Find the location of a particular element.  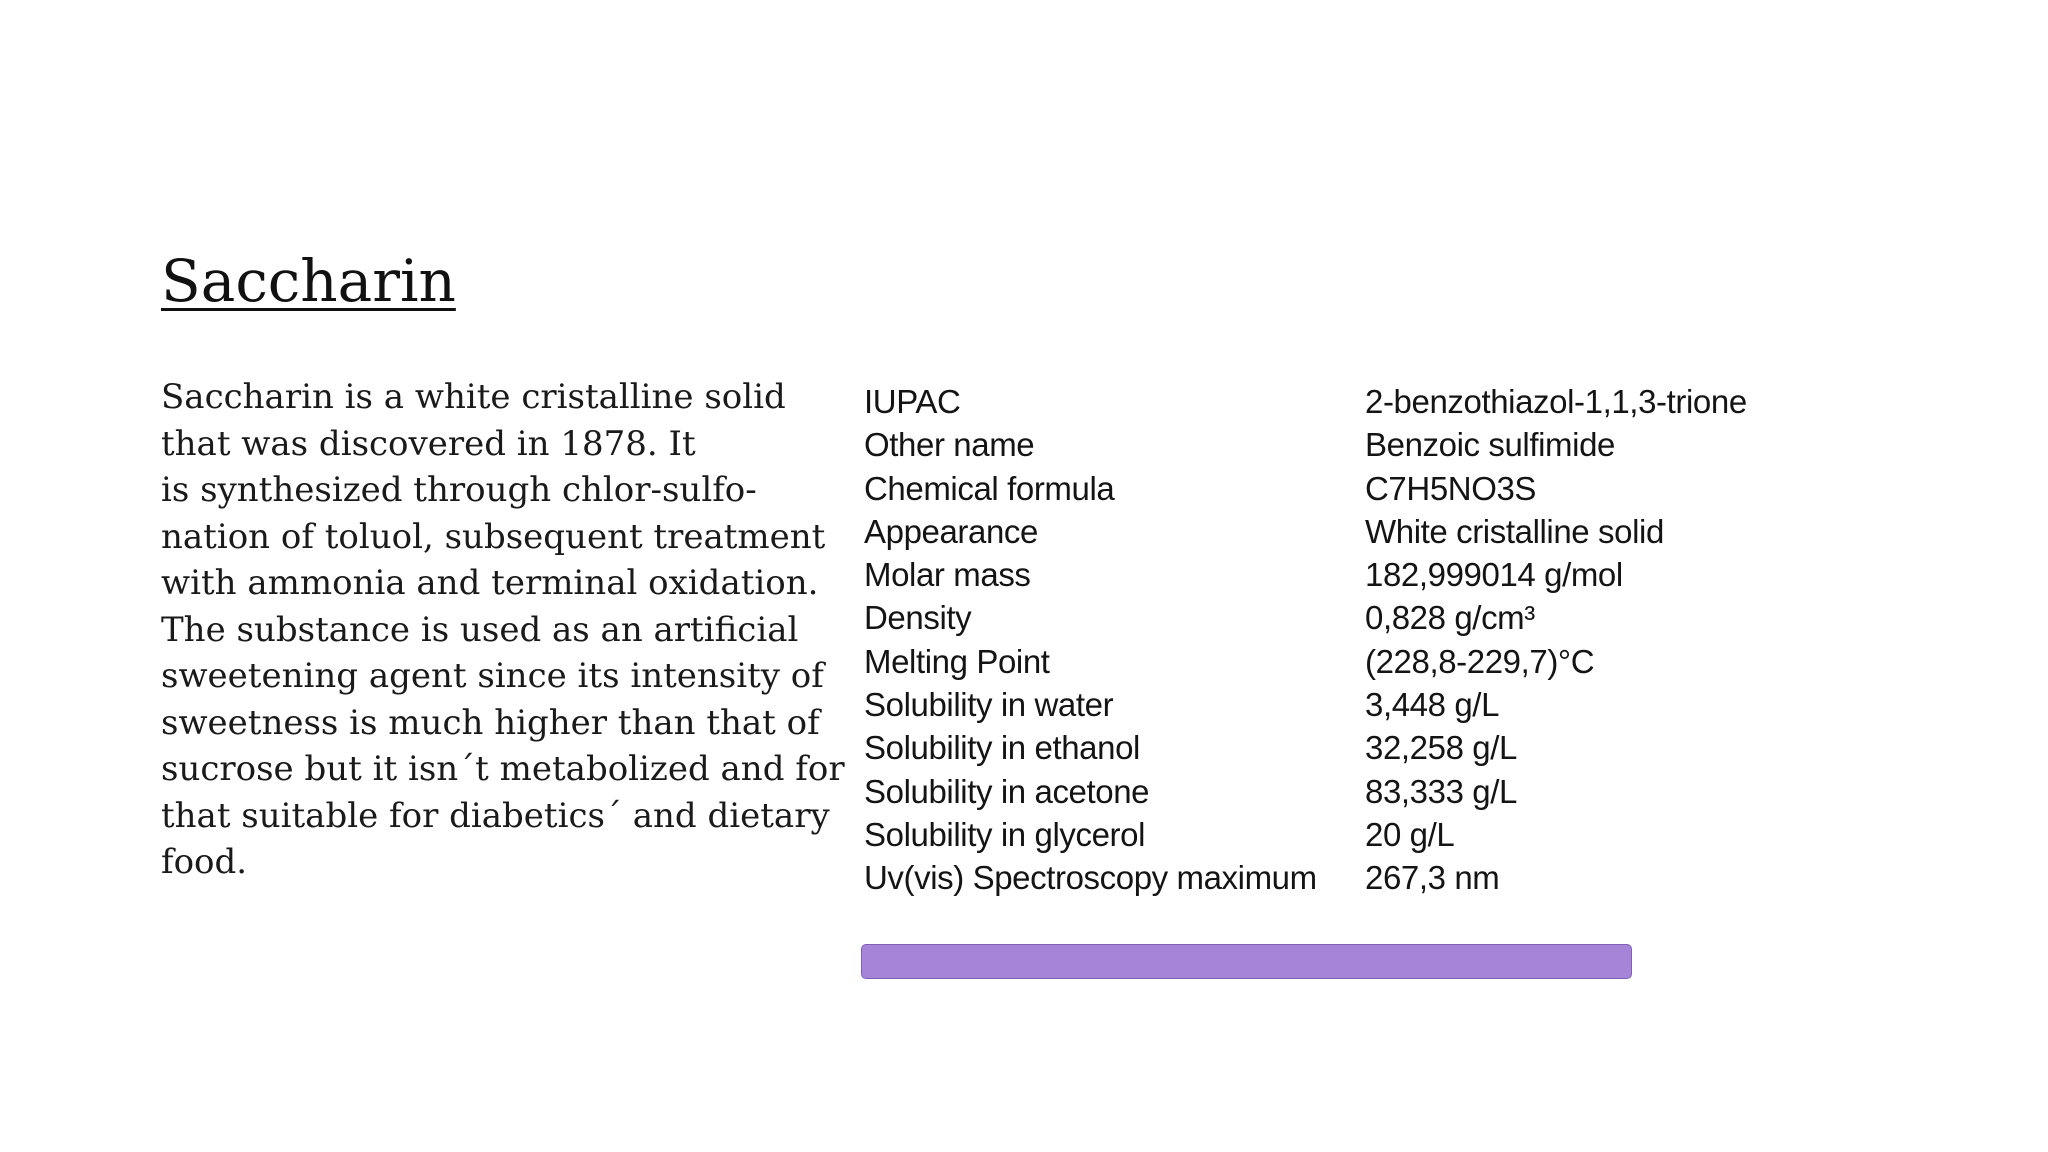

property-value: Benzoic sulfimide is located at coordinates (1490, 445).